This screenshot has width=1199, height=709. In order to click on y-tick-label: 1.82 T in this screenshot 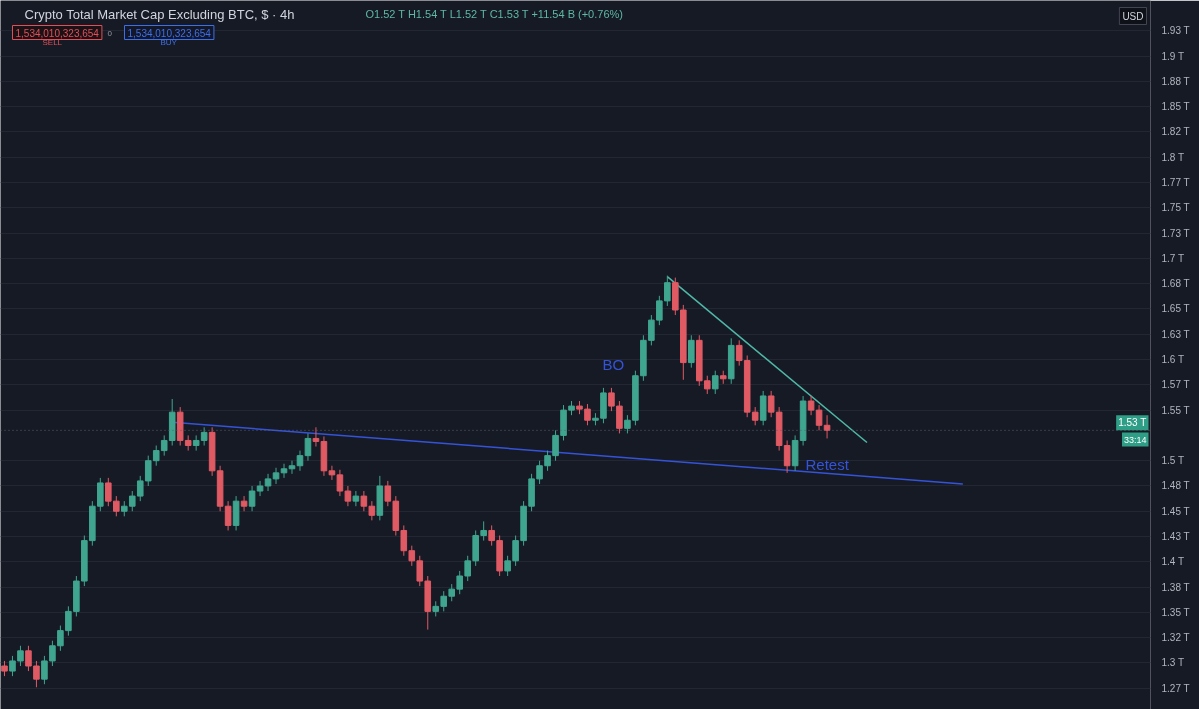, I will do `click(1175, 132)`.